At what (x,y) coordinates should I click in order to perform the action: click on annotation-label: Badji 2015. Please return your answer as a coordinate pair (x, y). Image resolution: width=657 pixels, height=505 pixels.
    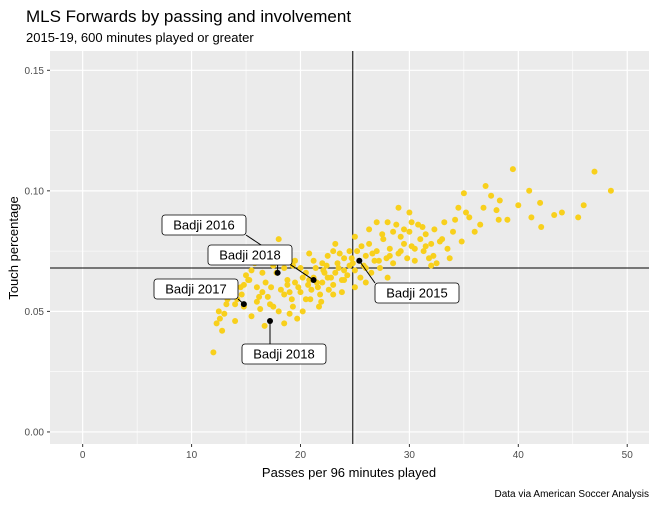
    Looking at the image, I should click on (416, 293).